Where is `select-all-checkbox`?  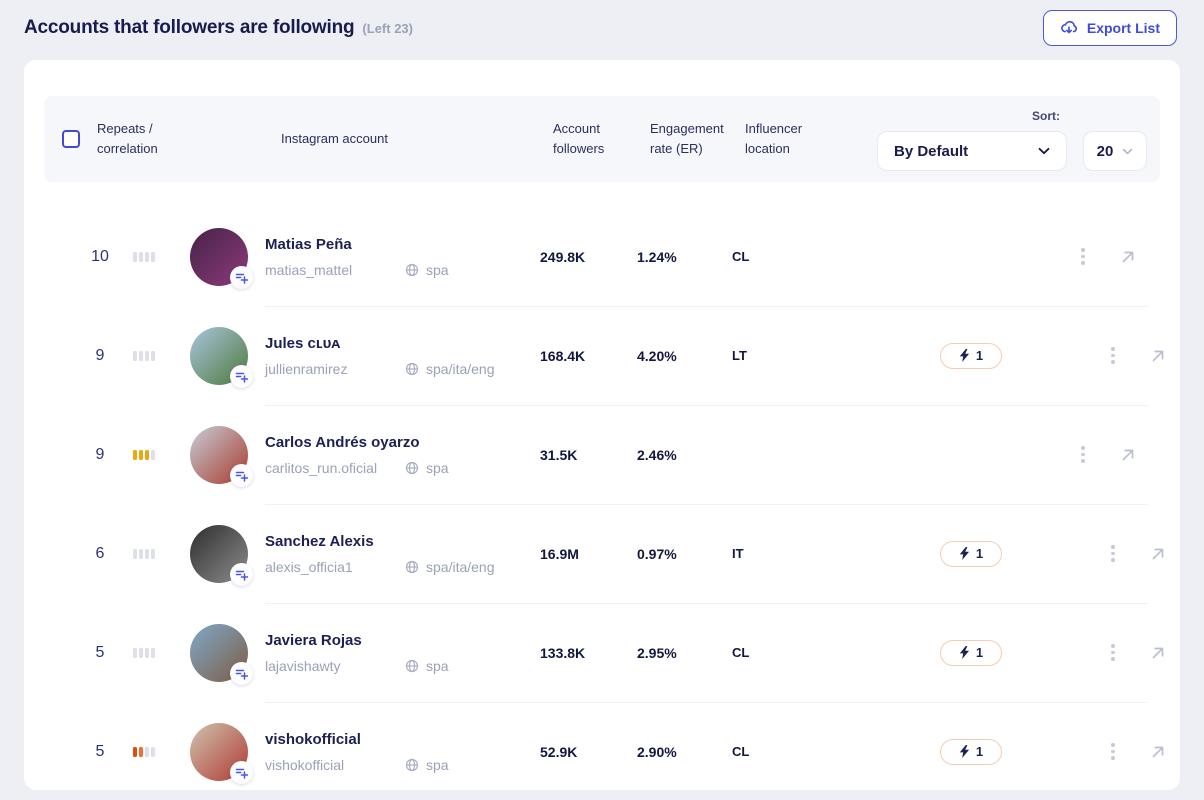
select-all-checkbox is located at coordinates (71, 139).